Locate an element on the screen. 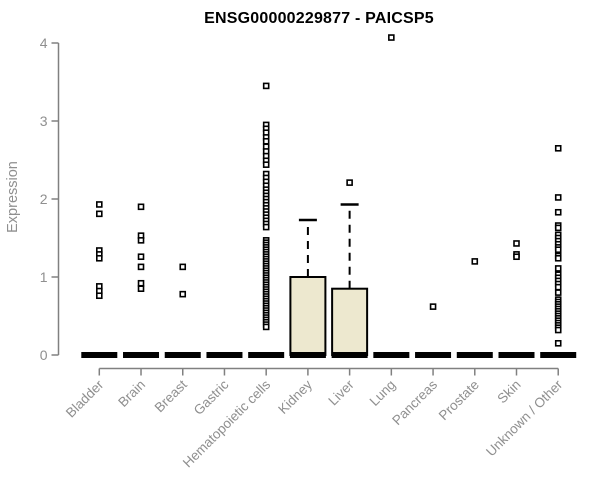  y-tick-label-2: 2 is located at coordinates (44, 199).